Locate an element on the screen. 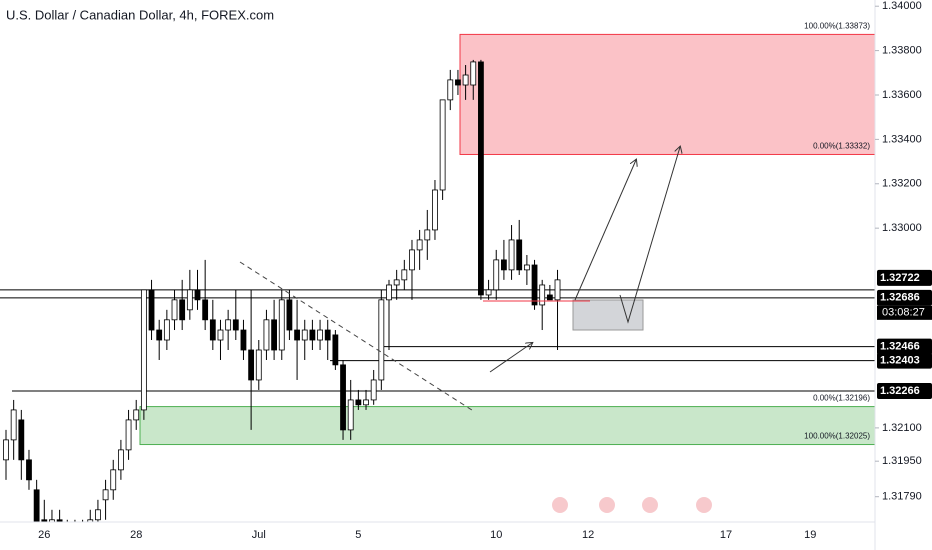 Image resolution: width=932 pixels, height=550 pixels. y-tick-label: 1.34000 is located at coordinates (902, 6).